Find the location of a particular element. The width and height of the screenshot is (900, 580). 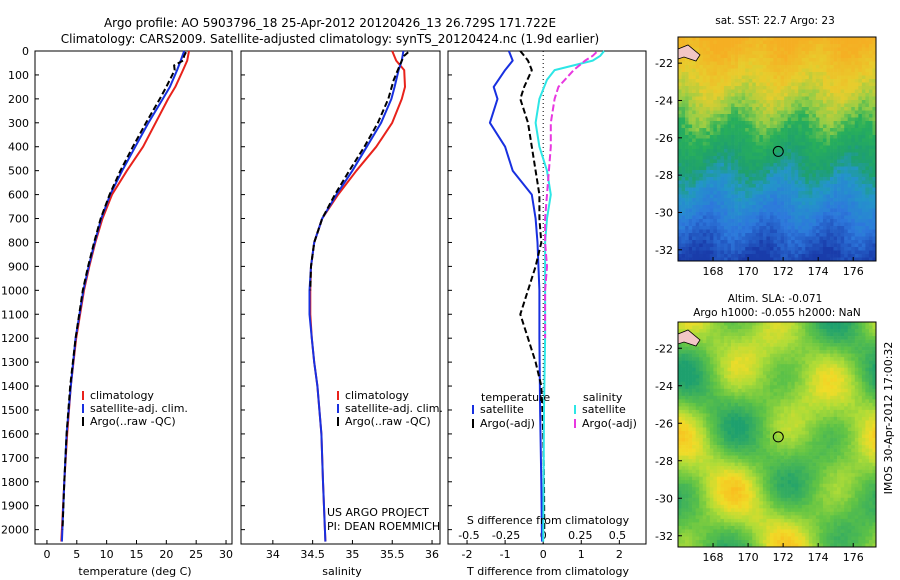

x-tick-label: 2 is located at coordinates (619, 554).